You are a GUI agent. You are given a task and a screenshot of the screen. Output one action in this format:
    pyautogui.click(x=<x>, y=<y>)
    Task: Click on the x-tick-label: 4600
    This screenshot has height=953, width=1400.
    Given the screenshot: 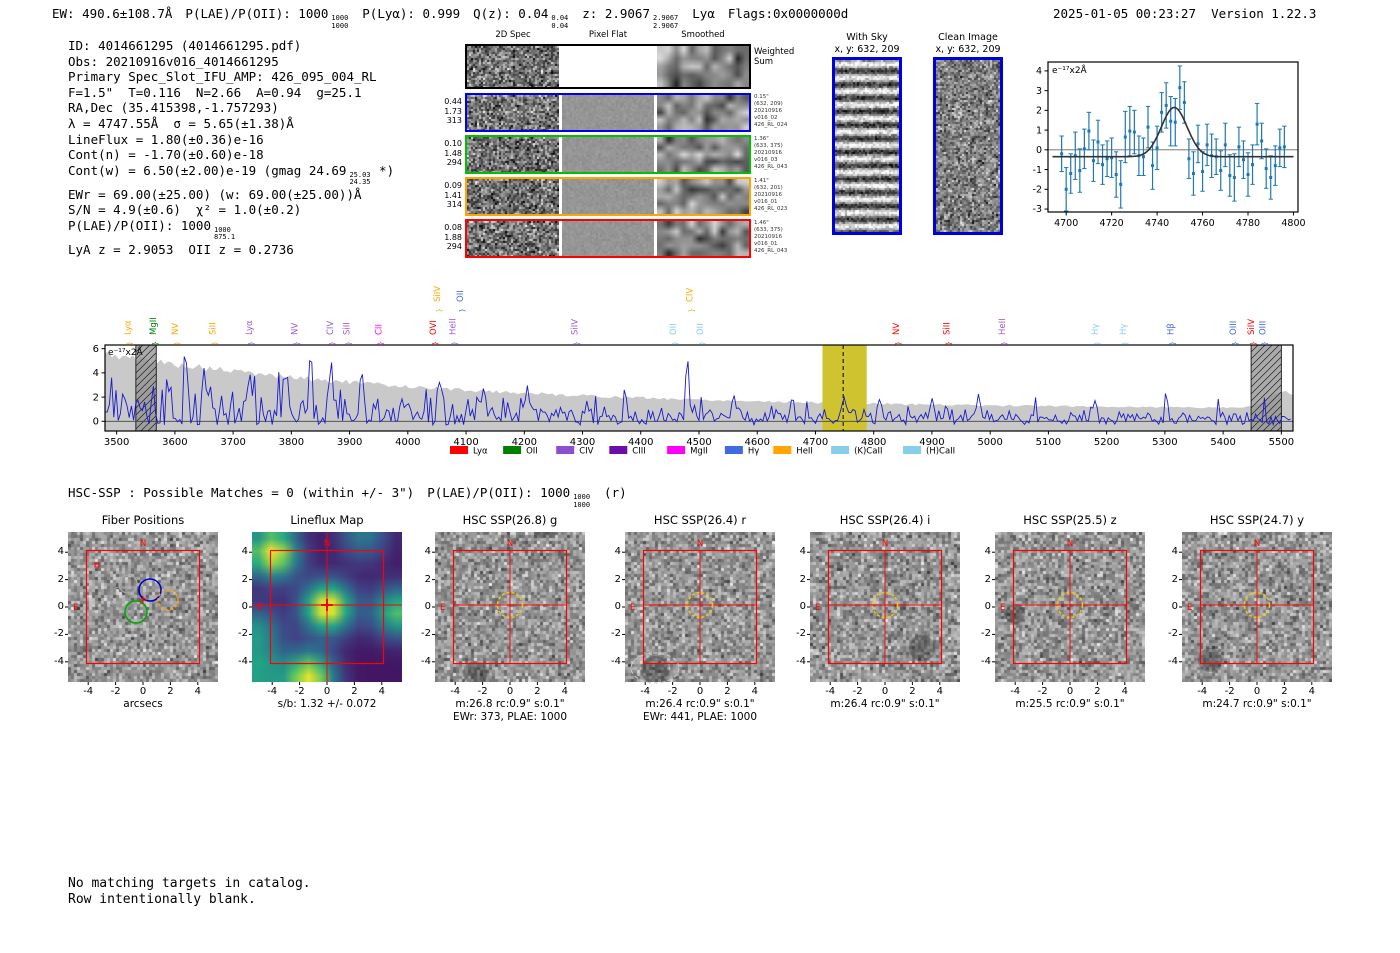 What is the action you would take?
    pyautogui.click(x=757, y=442)
    